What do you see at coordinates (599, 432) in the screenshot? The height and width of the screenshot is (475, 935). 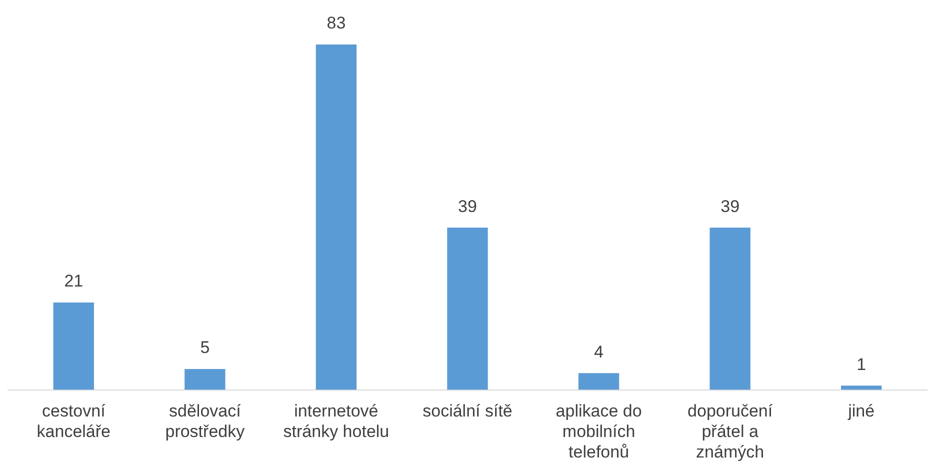 I see `x-tick-label: aplikace do mobilních telefonů` at bounding box center [599, 432].